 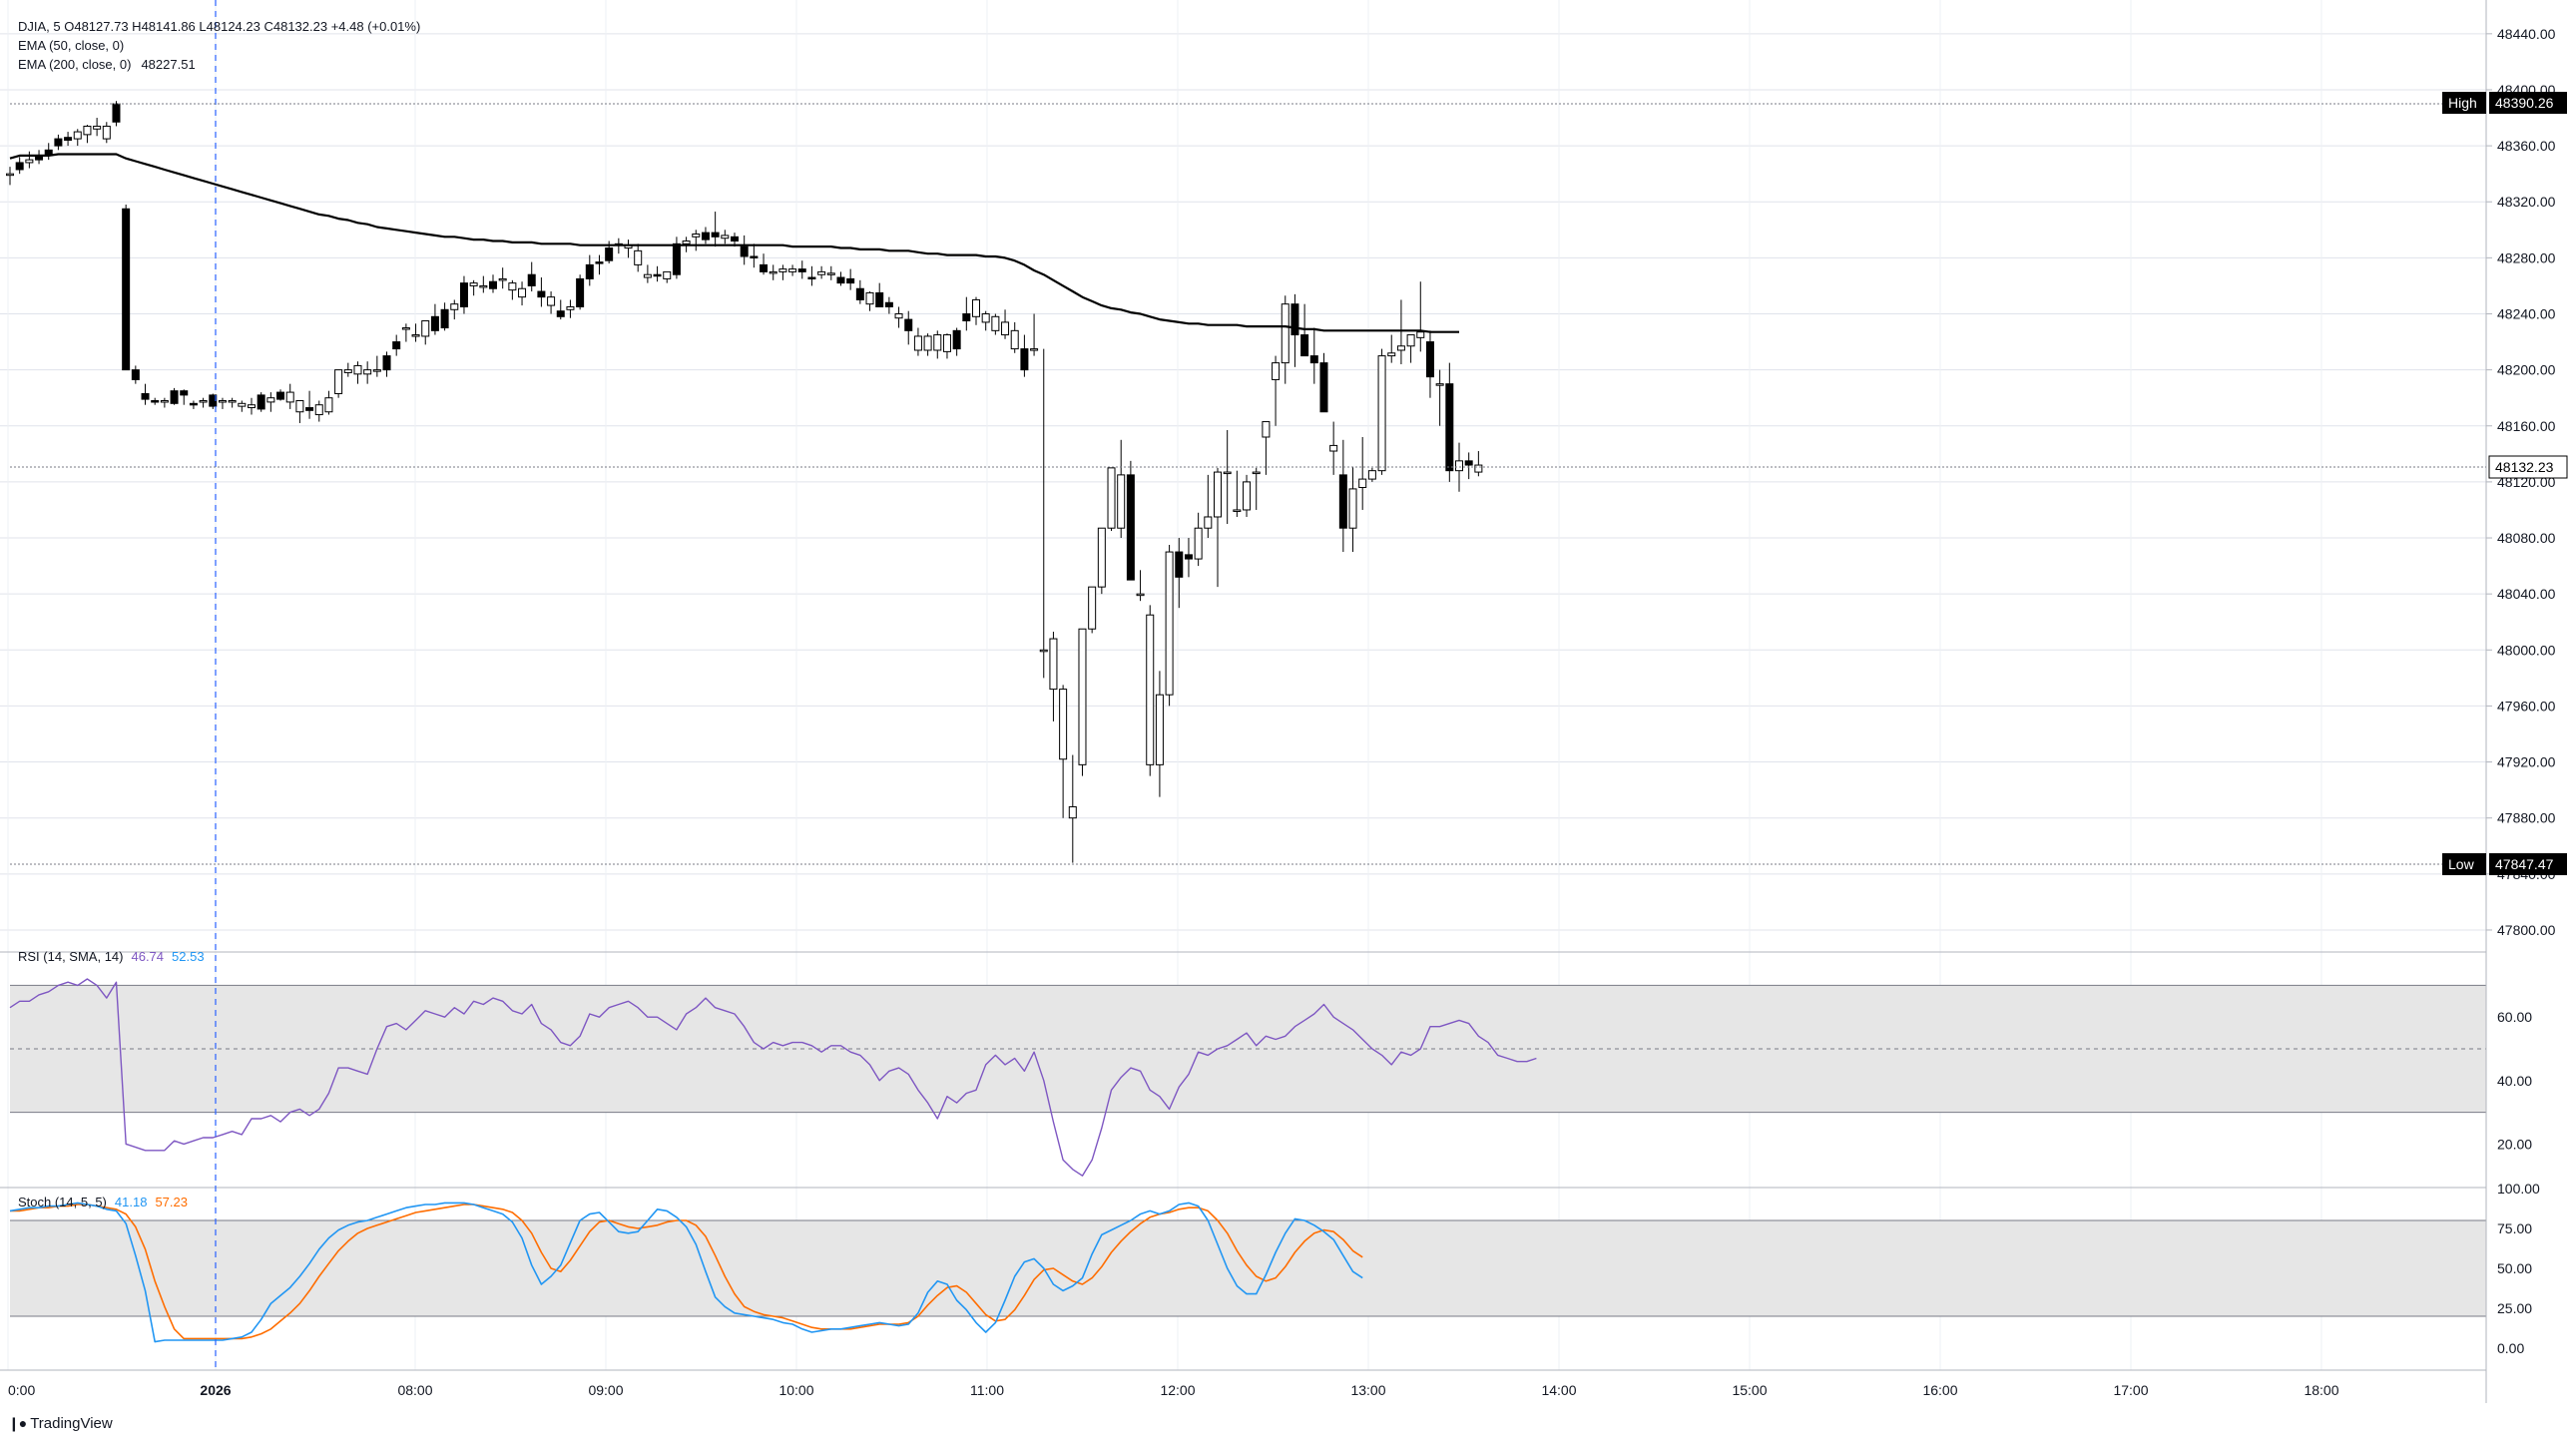 I want to click on time-tick-label: 0:00, so click(x=22, y=1390).